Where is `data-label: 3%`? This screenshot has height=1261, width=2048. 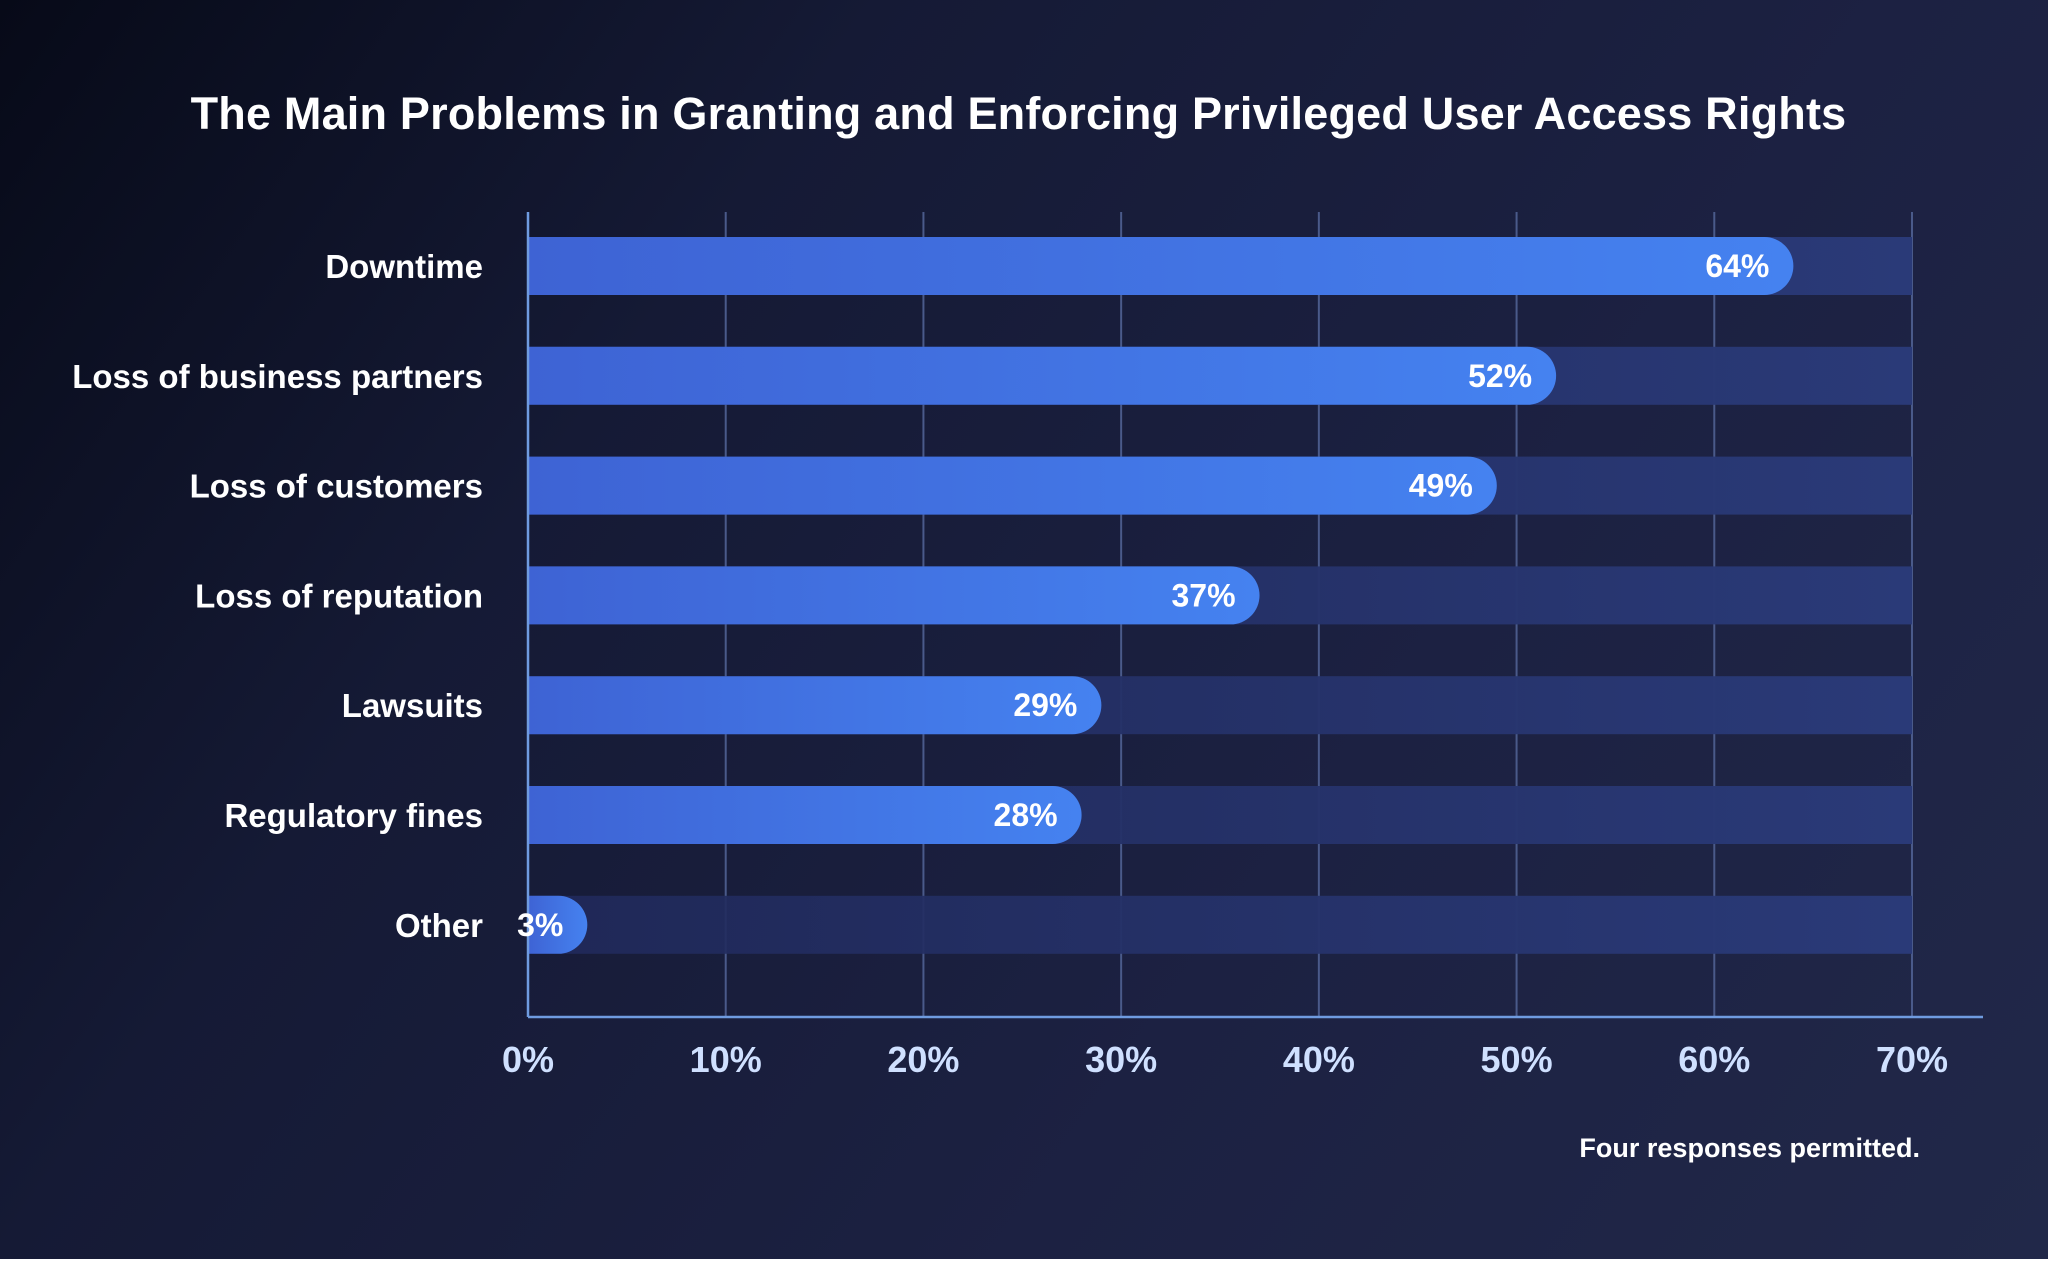 data-label: 3% is located at coordinates (540, 925).